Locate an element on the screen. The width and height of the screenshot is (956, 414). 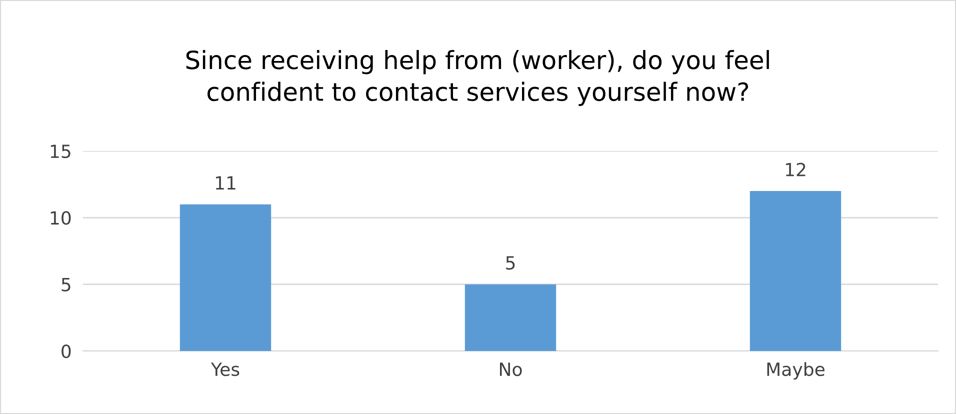
chart-title: Since receiving help from (worker), do you feel confident to contact services yourself now? is located at coordinates (477, 78).